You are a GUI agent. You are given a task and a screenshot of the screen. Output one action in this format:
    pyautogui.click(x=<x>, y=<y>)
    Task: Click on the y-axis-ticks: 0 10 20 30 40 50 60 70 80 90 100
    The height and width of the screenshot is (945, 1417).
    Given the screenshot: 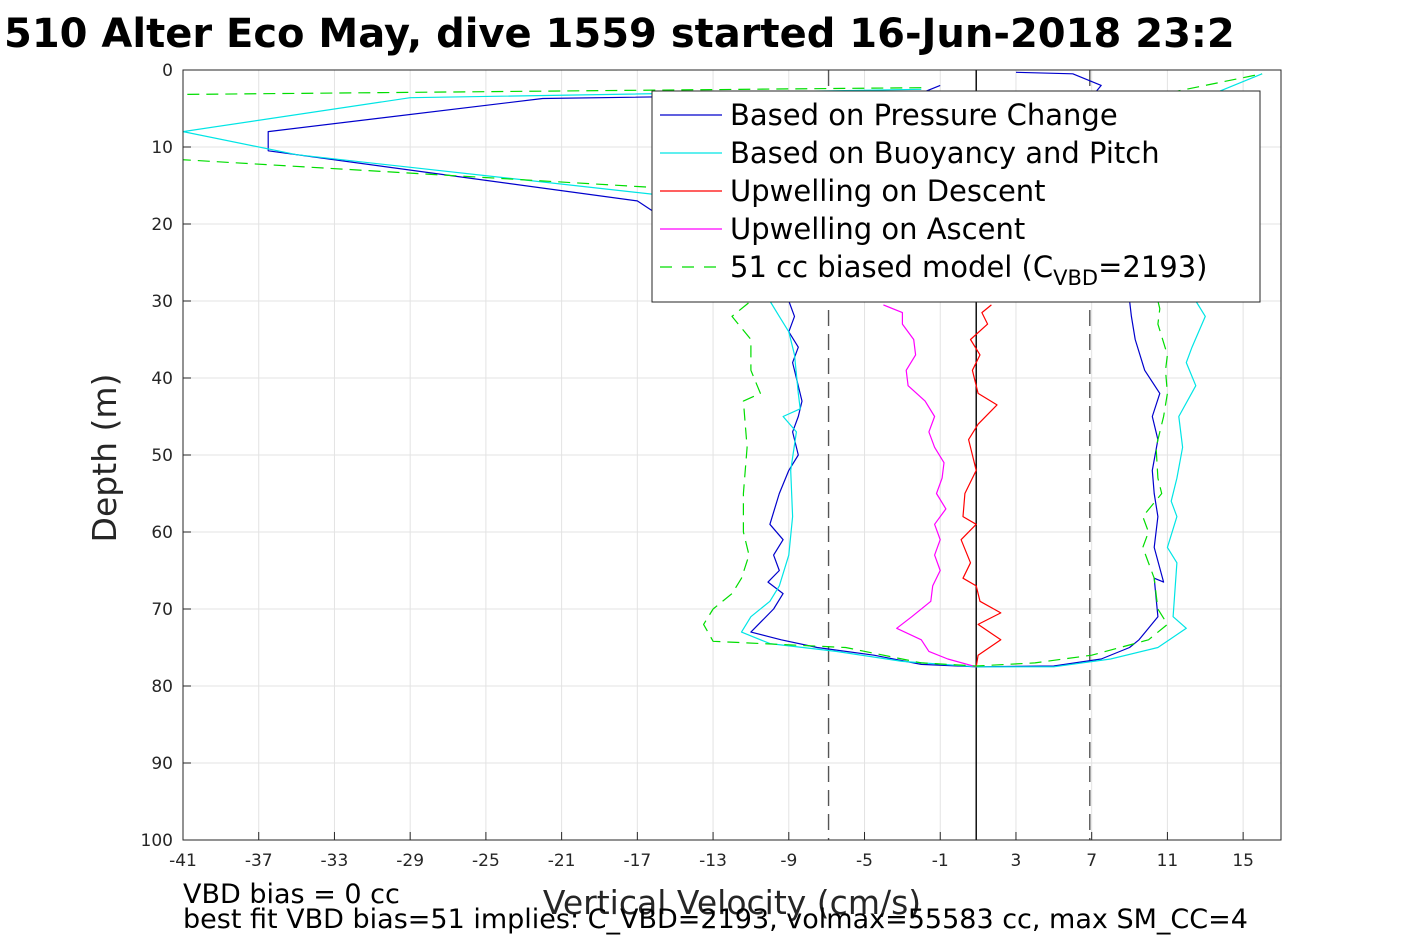 What is the action you would take?
    pyautogui.click(x=166, y=456)
    